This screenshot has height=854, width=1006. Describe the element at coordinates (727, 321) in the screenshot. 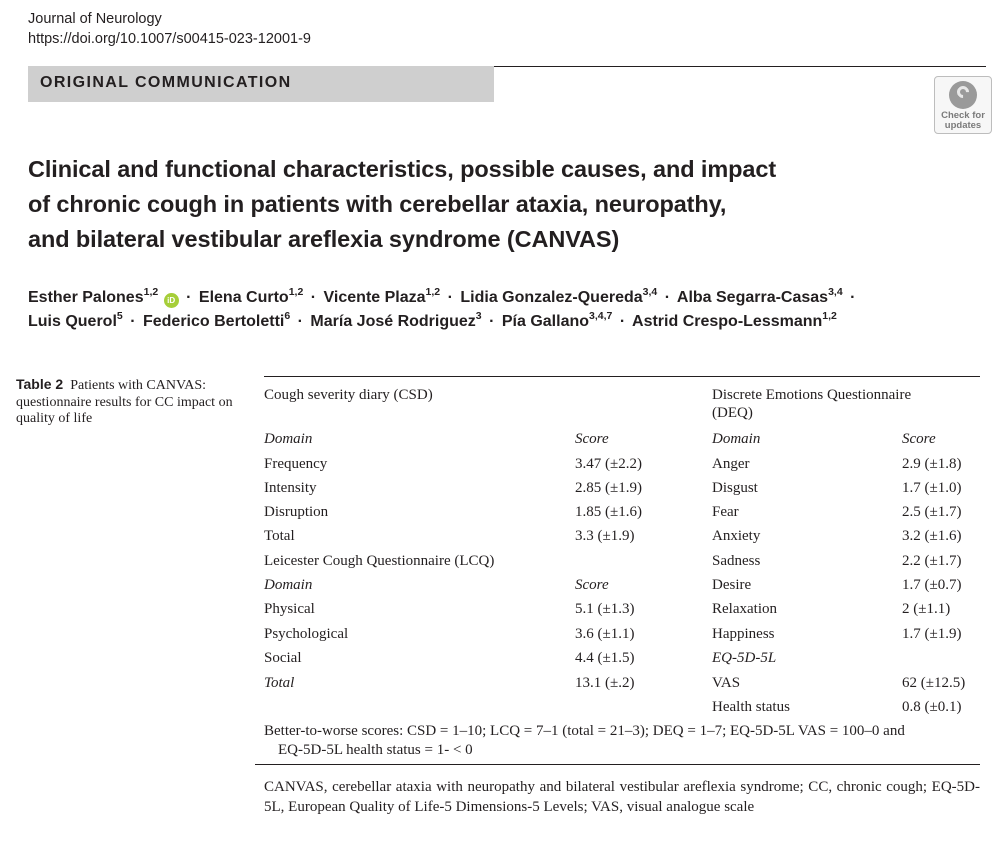

I see `author-name: Astrid Crespo-Lessmann` at that location.